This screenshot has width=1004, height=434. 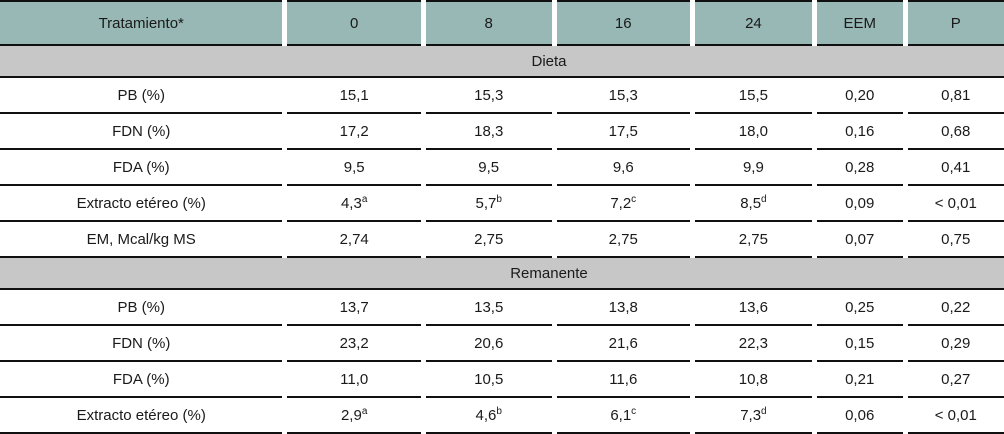 I want to click on cell-value: 7,2, so click(x=621, y=203).